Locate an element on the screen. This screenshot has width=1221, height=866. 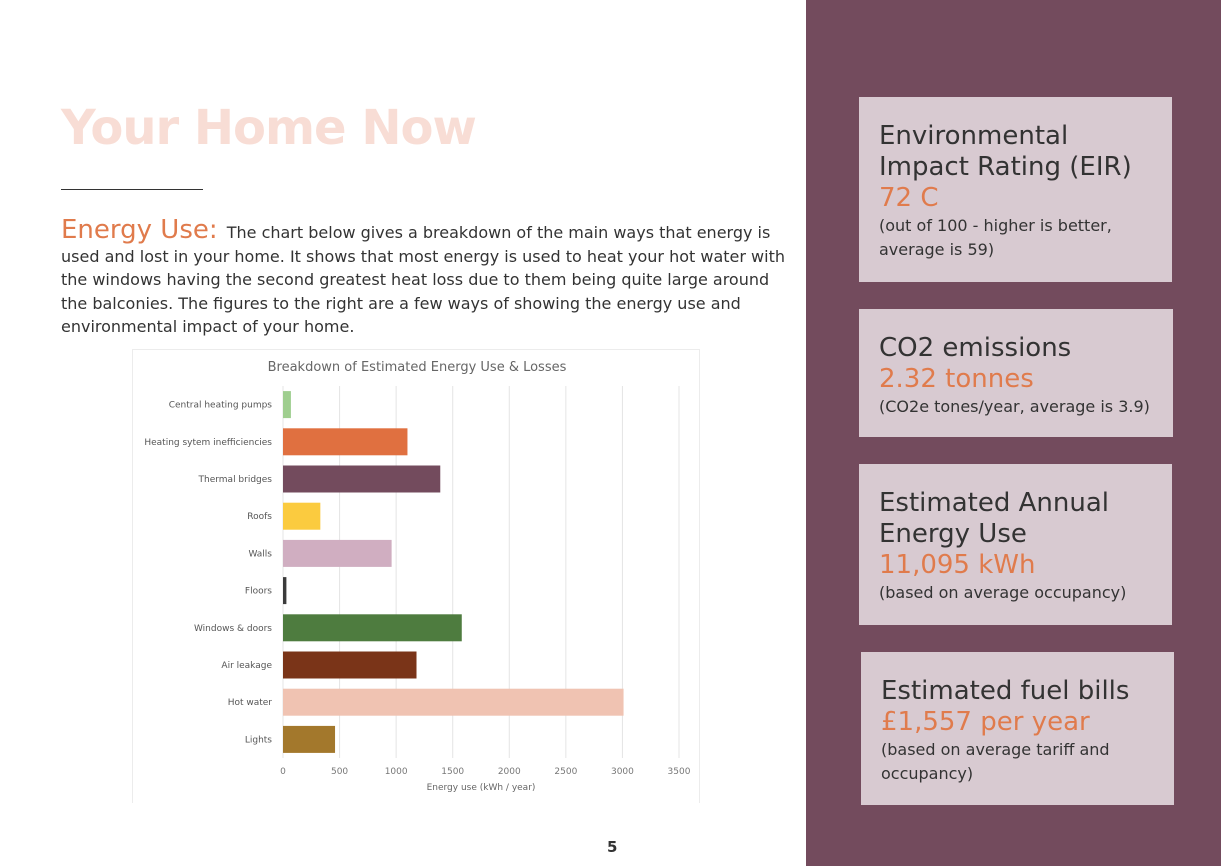
title-divider is located at coordinates (132, 189).